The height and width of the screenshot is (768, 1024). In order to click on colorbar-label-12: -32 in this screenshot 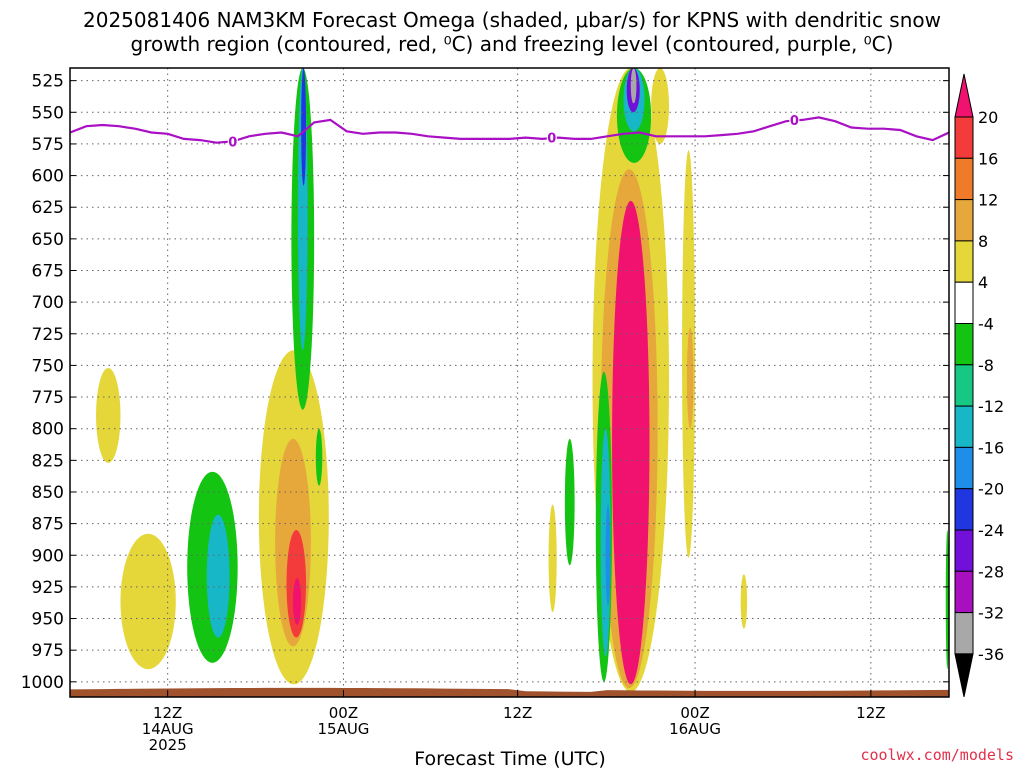, I will do `click(991, 613)`.